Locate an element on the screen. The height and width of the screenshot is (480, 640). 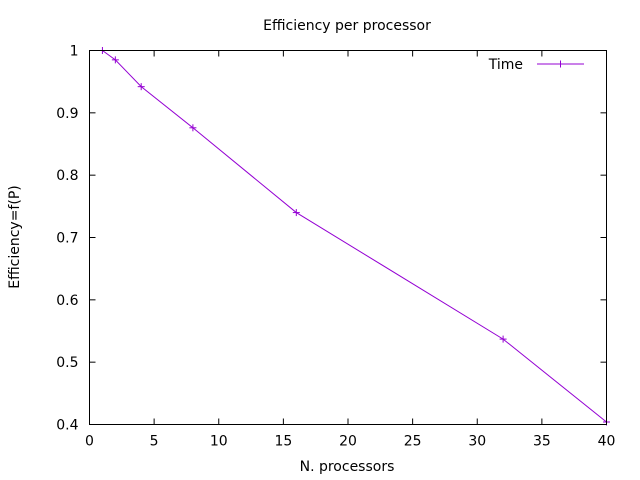
x-tick-label: 10 is located at coordinates (219, 442).